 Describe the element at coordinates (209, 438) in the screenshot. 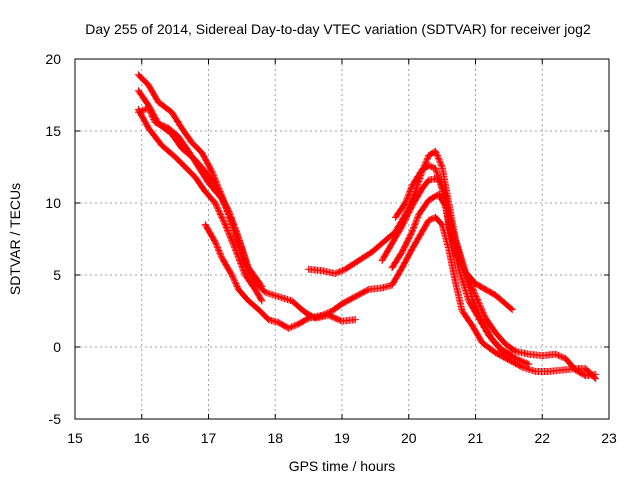

I see `x-tick-label: 17` at that location.